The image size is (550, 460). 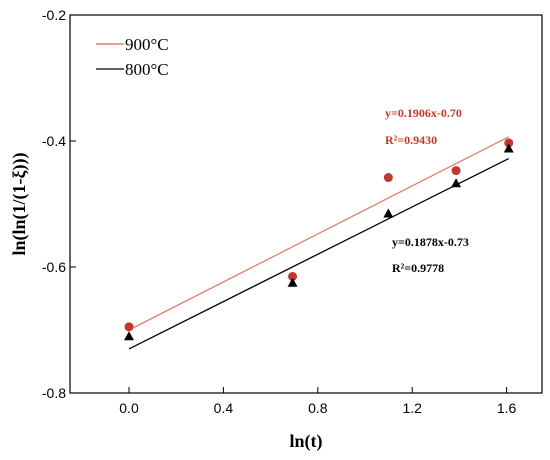 What do you see at coordinates (132, 57) in the screenshot?
I see `legend: 900°C 800°C` at bounding box center [132, 57].